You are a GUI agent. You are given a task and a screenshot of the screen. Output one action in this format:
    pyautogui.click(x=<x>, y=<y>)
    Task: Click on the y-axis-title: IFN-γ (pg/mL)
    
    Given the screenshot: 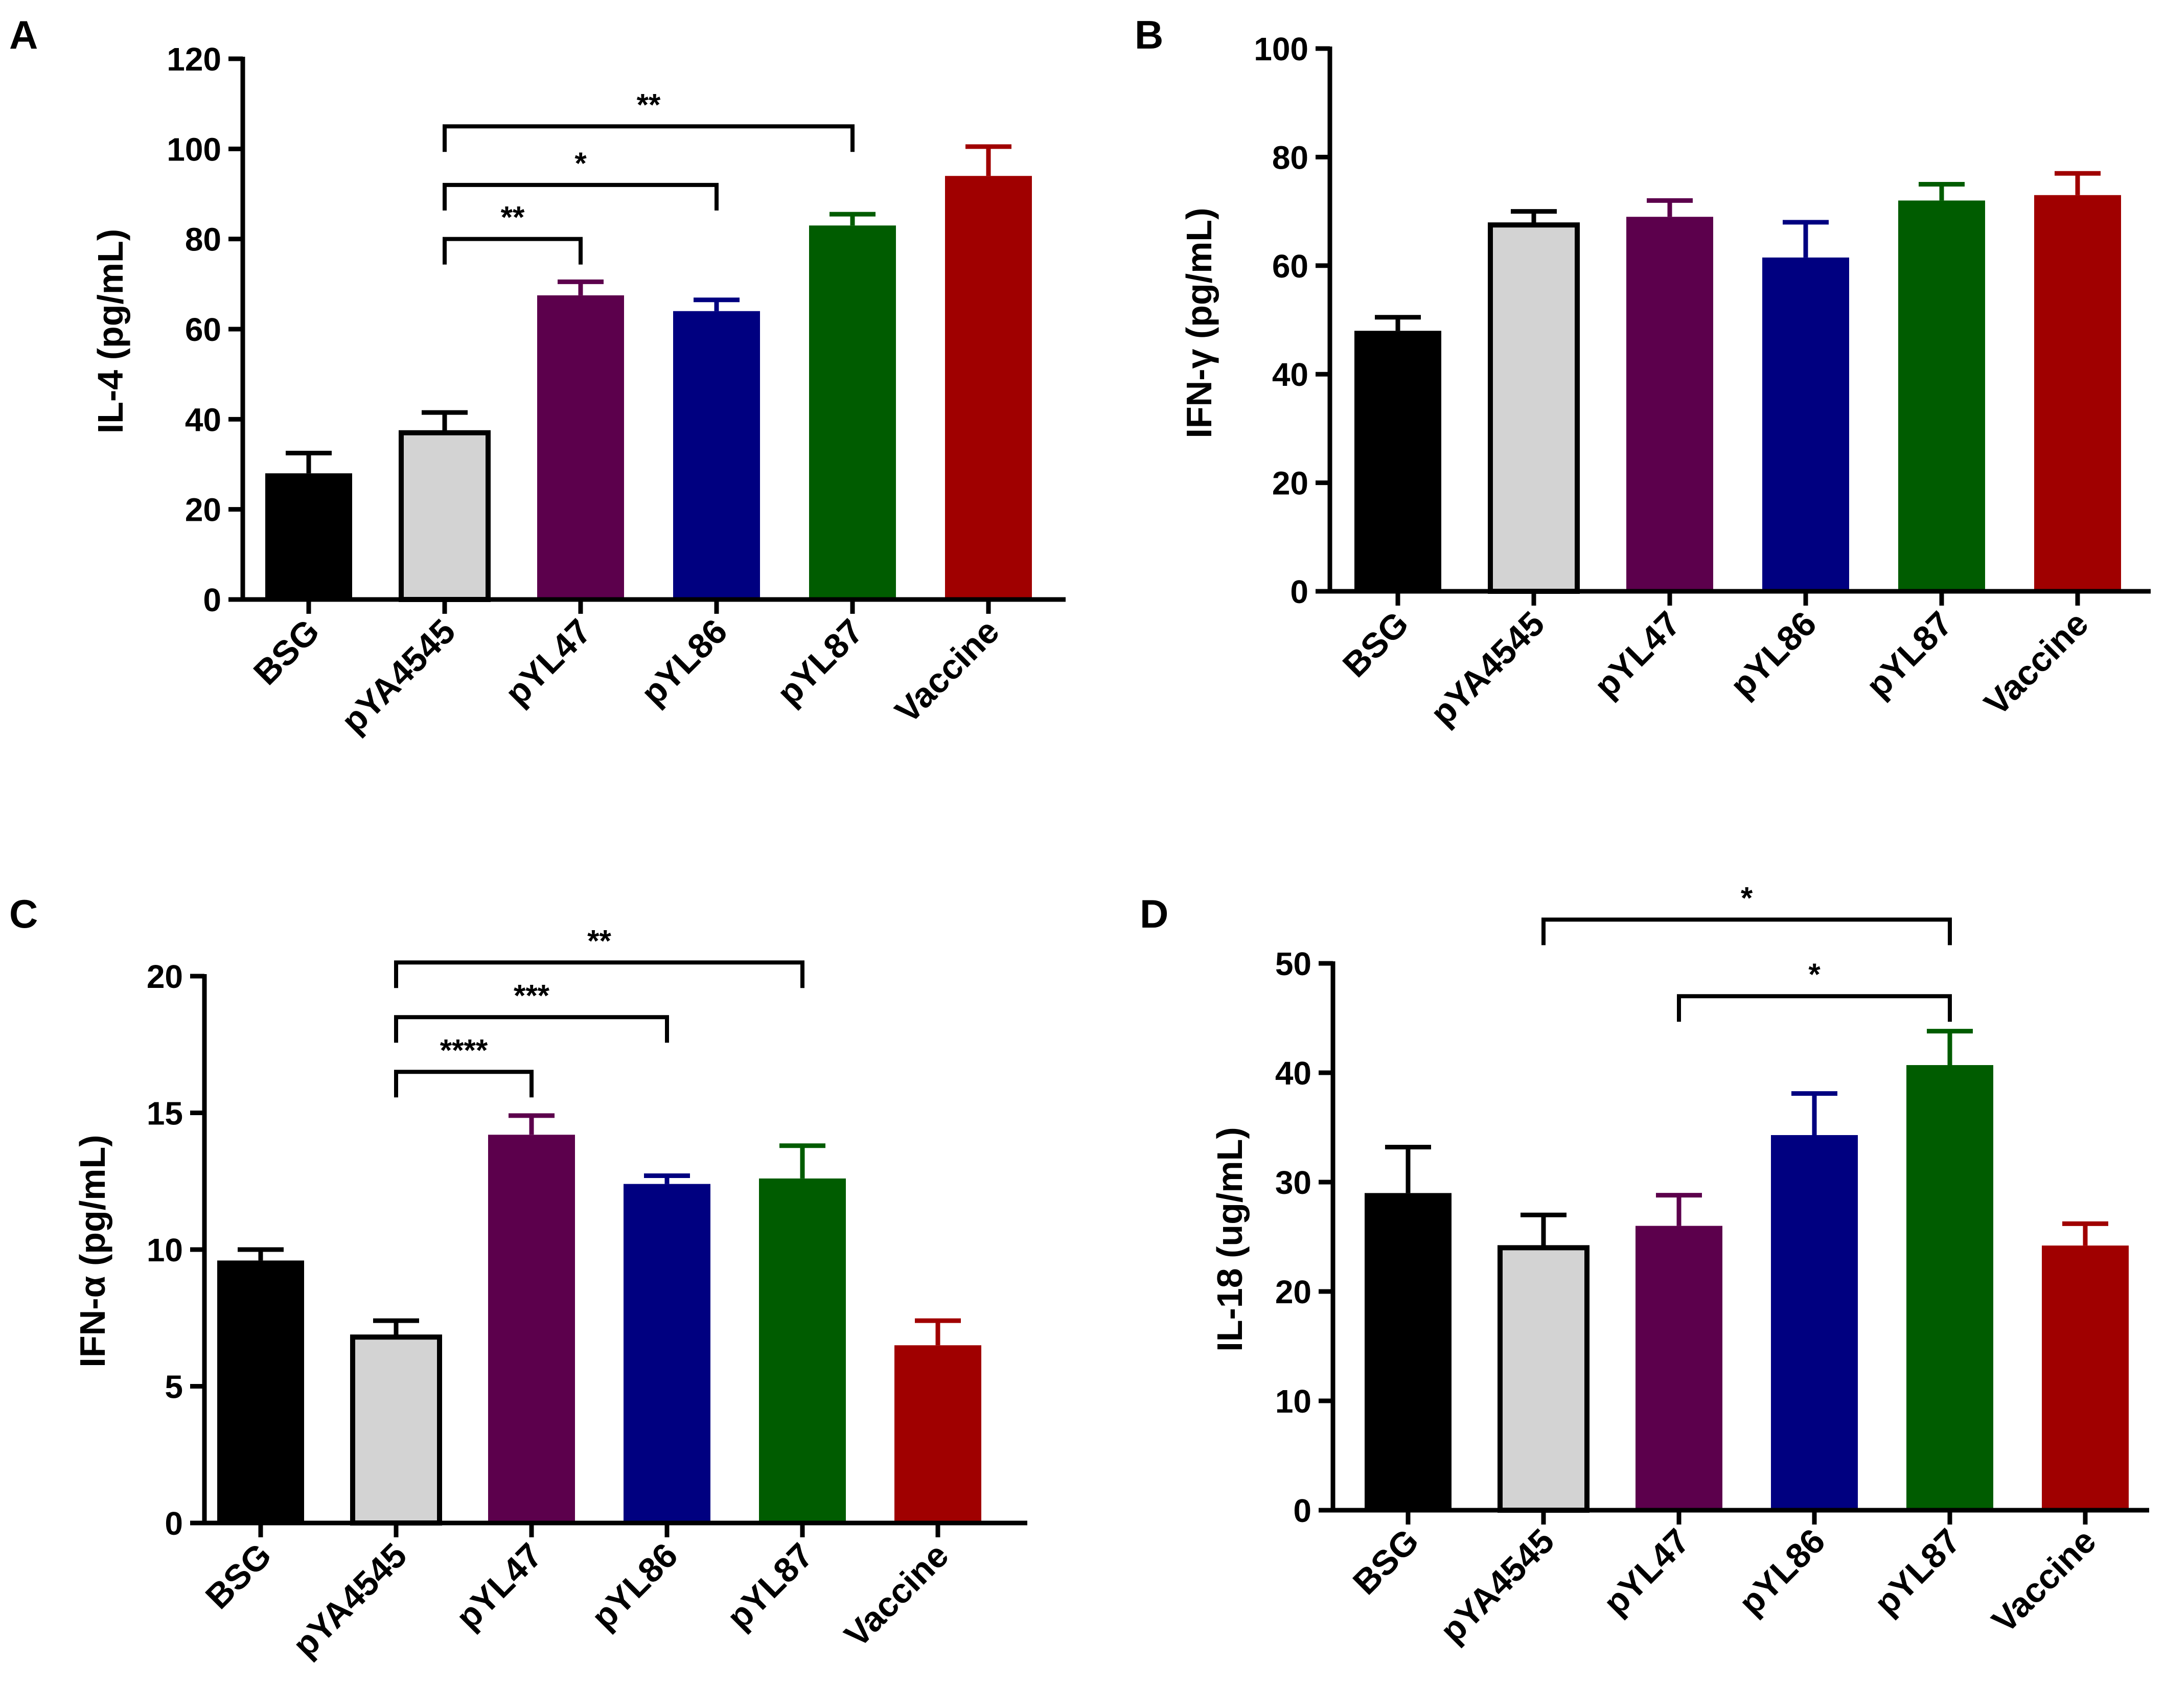 What is the action you would take?
    pyautogui.click(x=1199, y=323)
    